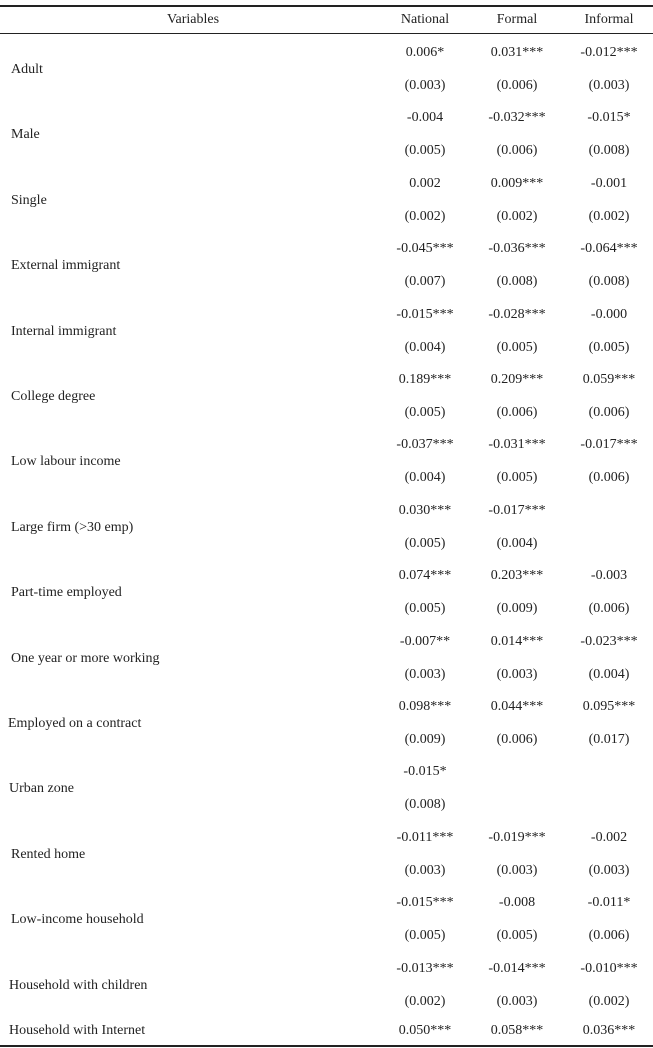 The width and height of the screenshot is (653, 1048). What do you see at coordinates (425, 739) in the screenshot?
I see `se-national: (0.009)` at bounding box center [425, 739].